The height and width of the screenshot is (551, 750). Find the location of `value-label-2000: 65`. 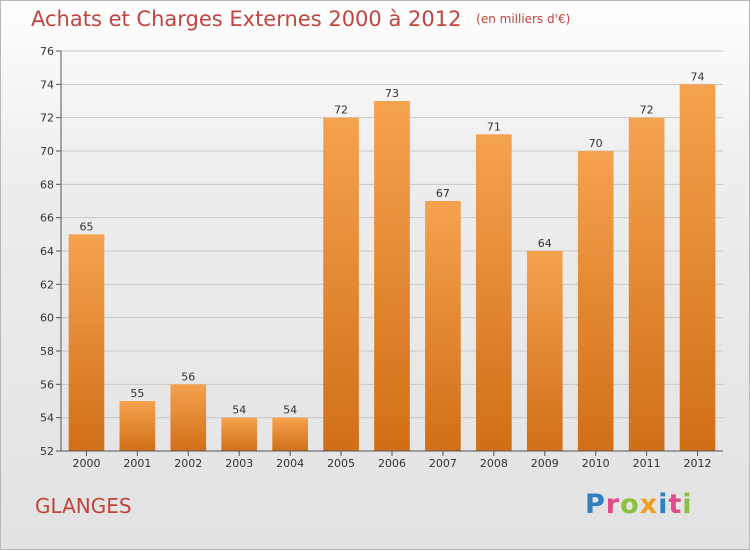

value-label-2000: 65 is located at coordinates (86, 226).